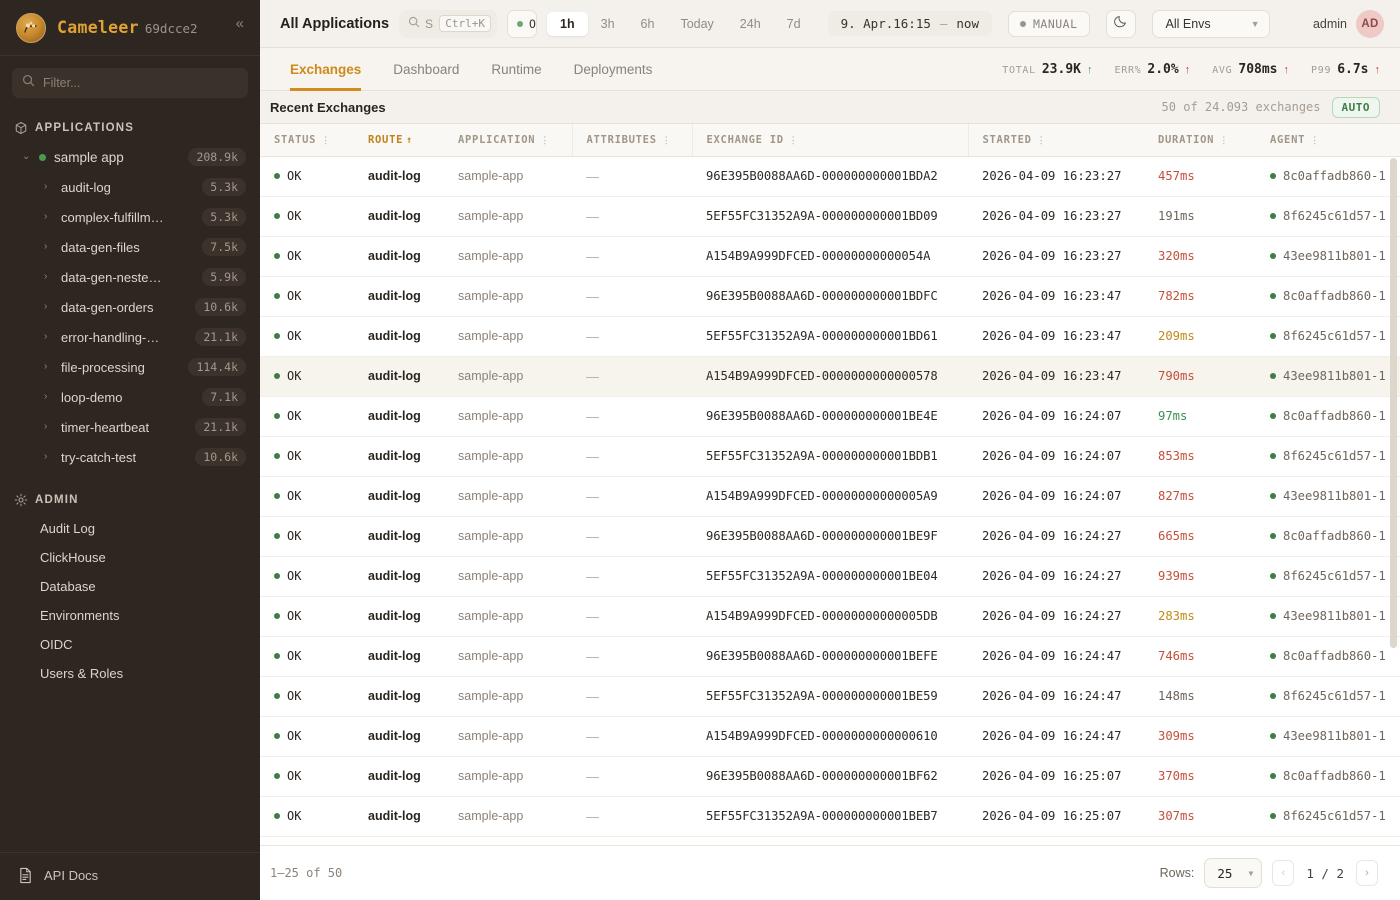  Describe the element at coordinates (647, 23) in the screenshot. I see `range-button-6h: 6h` at that location.